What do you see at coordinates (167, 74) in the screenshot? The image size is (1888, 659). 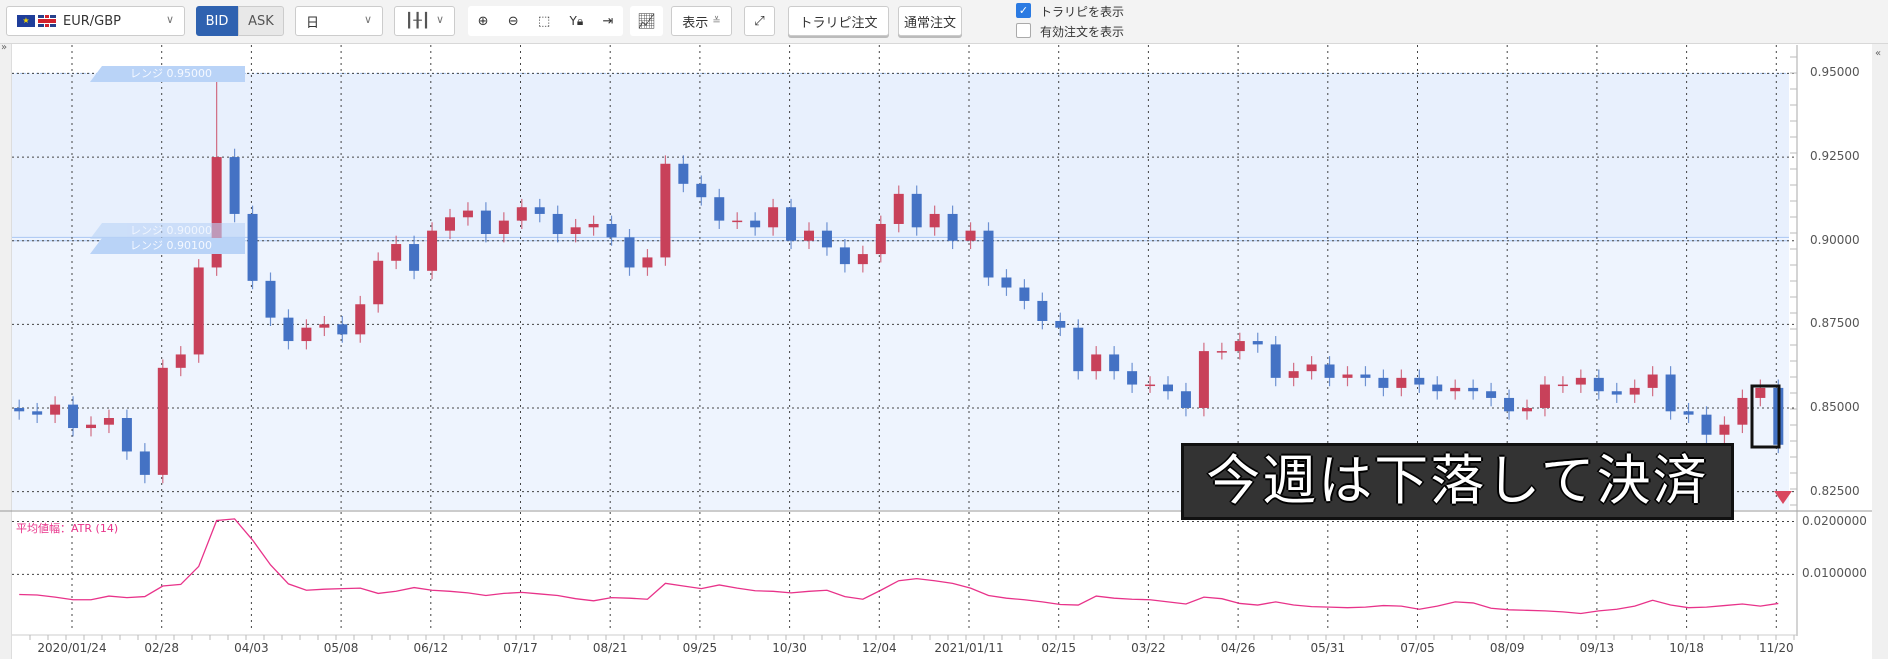 I see `range-tag-upper: レンジ 0.95000` at bounding box center [167, 74].